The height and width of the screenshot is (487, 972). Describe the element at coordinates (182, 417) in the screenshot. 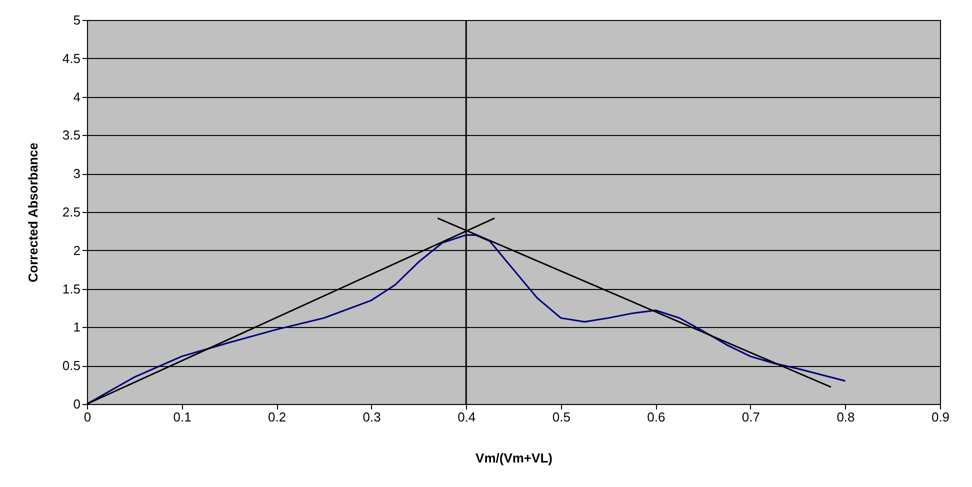

I see `x-tick-label: 0.1` at that location.